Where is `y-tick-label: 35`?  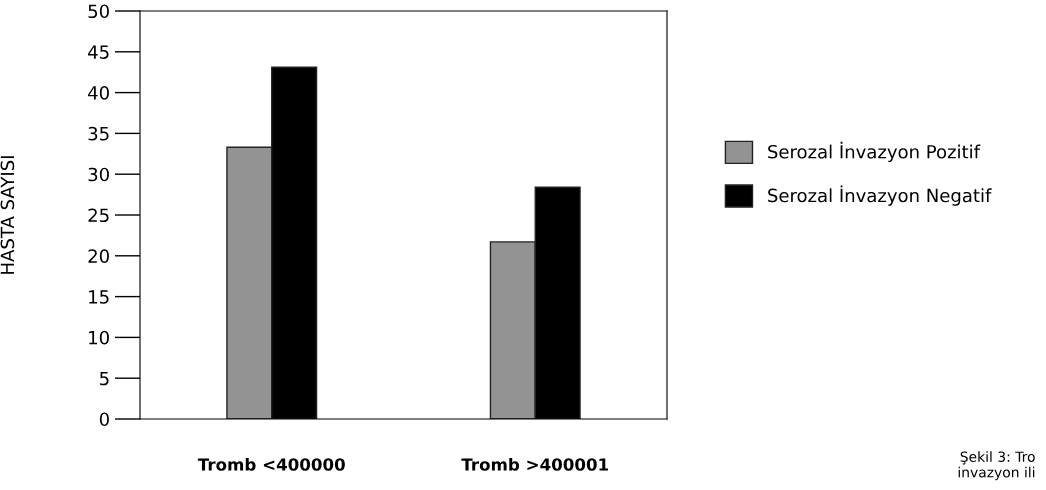 y-tick-label: 35 is located at coordinates (98, 133).